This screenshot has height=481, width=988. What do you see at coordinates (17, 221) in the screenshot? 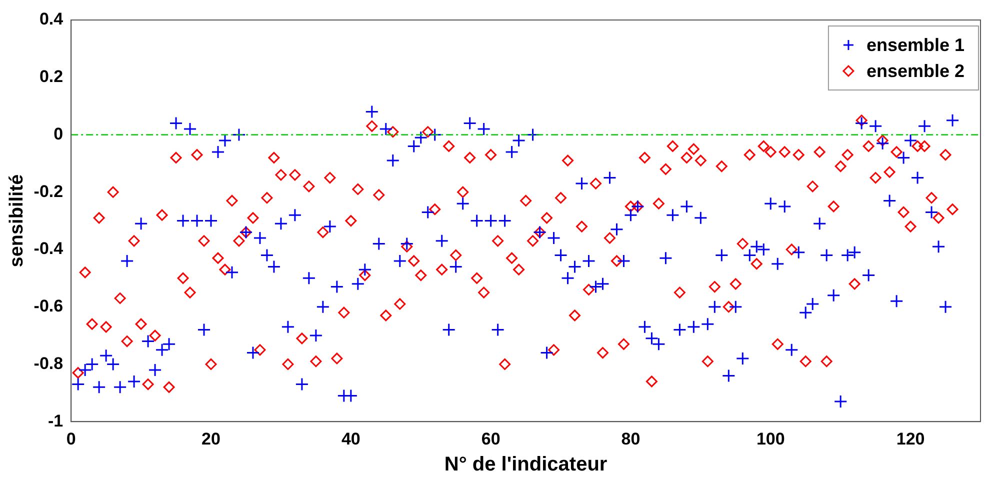
I see `y-axis-title: sensibilité` at bounding box center [17, 221].